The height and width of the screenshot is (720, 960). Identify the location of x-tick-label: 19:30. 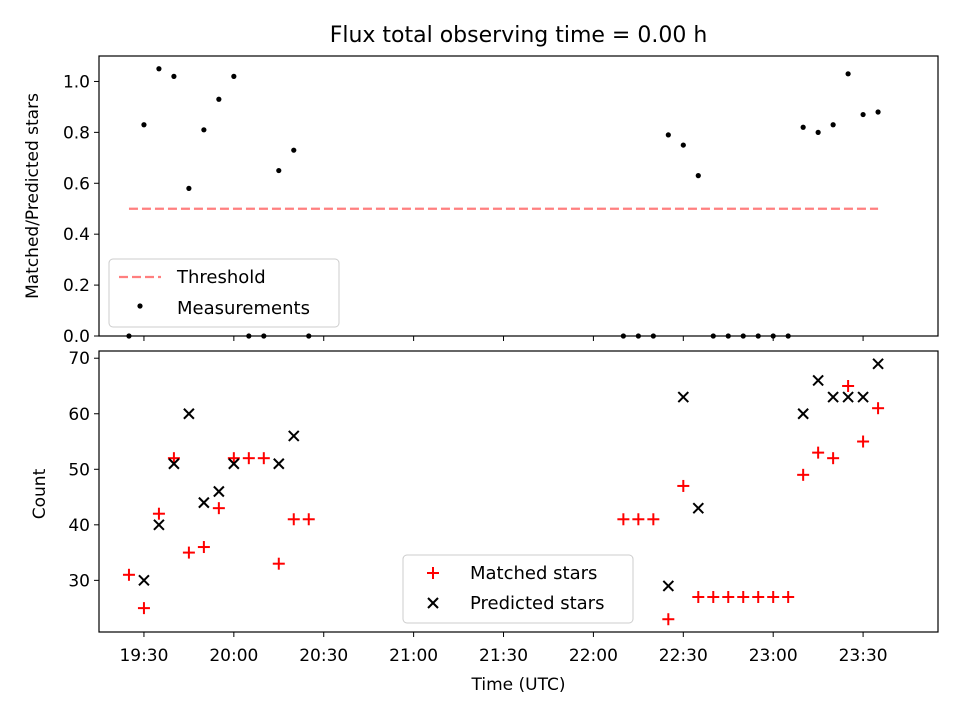
(143, 656).